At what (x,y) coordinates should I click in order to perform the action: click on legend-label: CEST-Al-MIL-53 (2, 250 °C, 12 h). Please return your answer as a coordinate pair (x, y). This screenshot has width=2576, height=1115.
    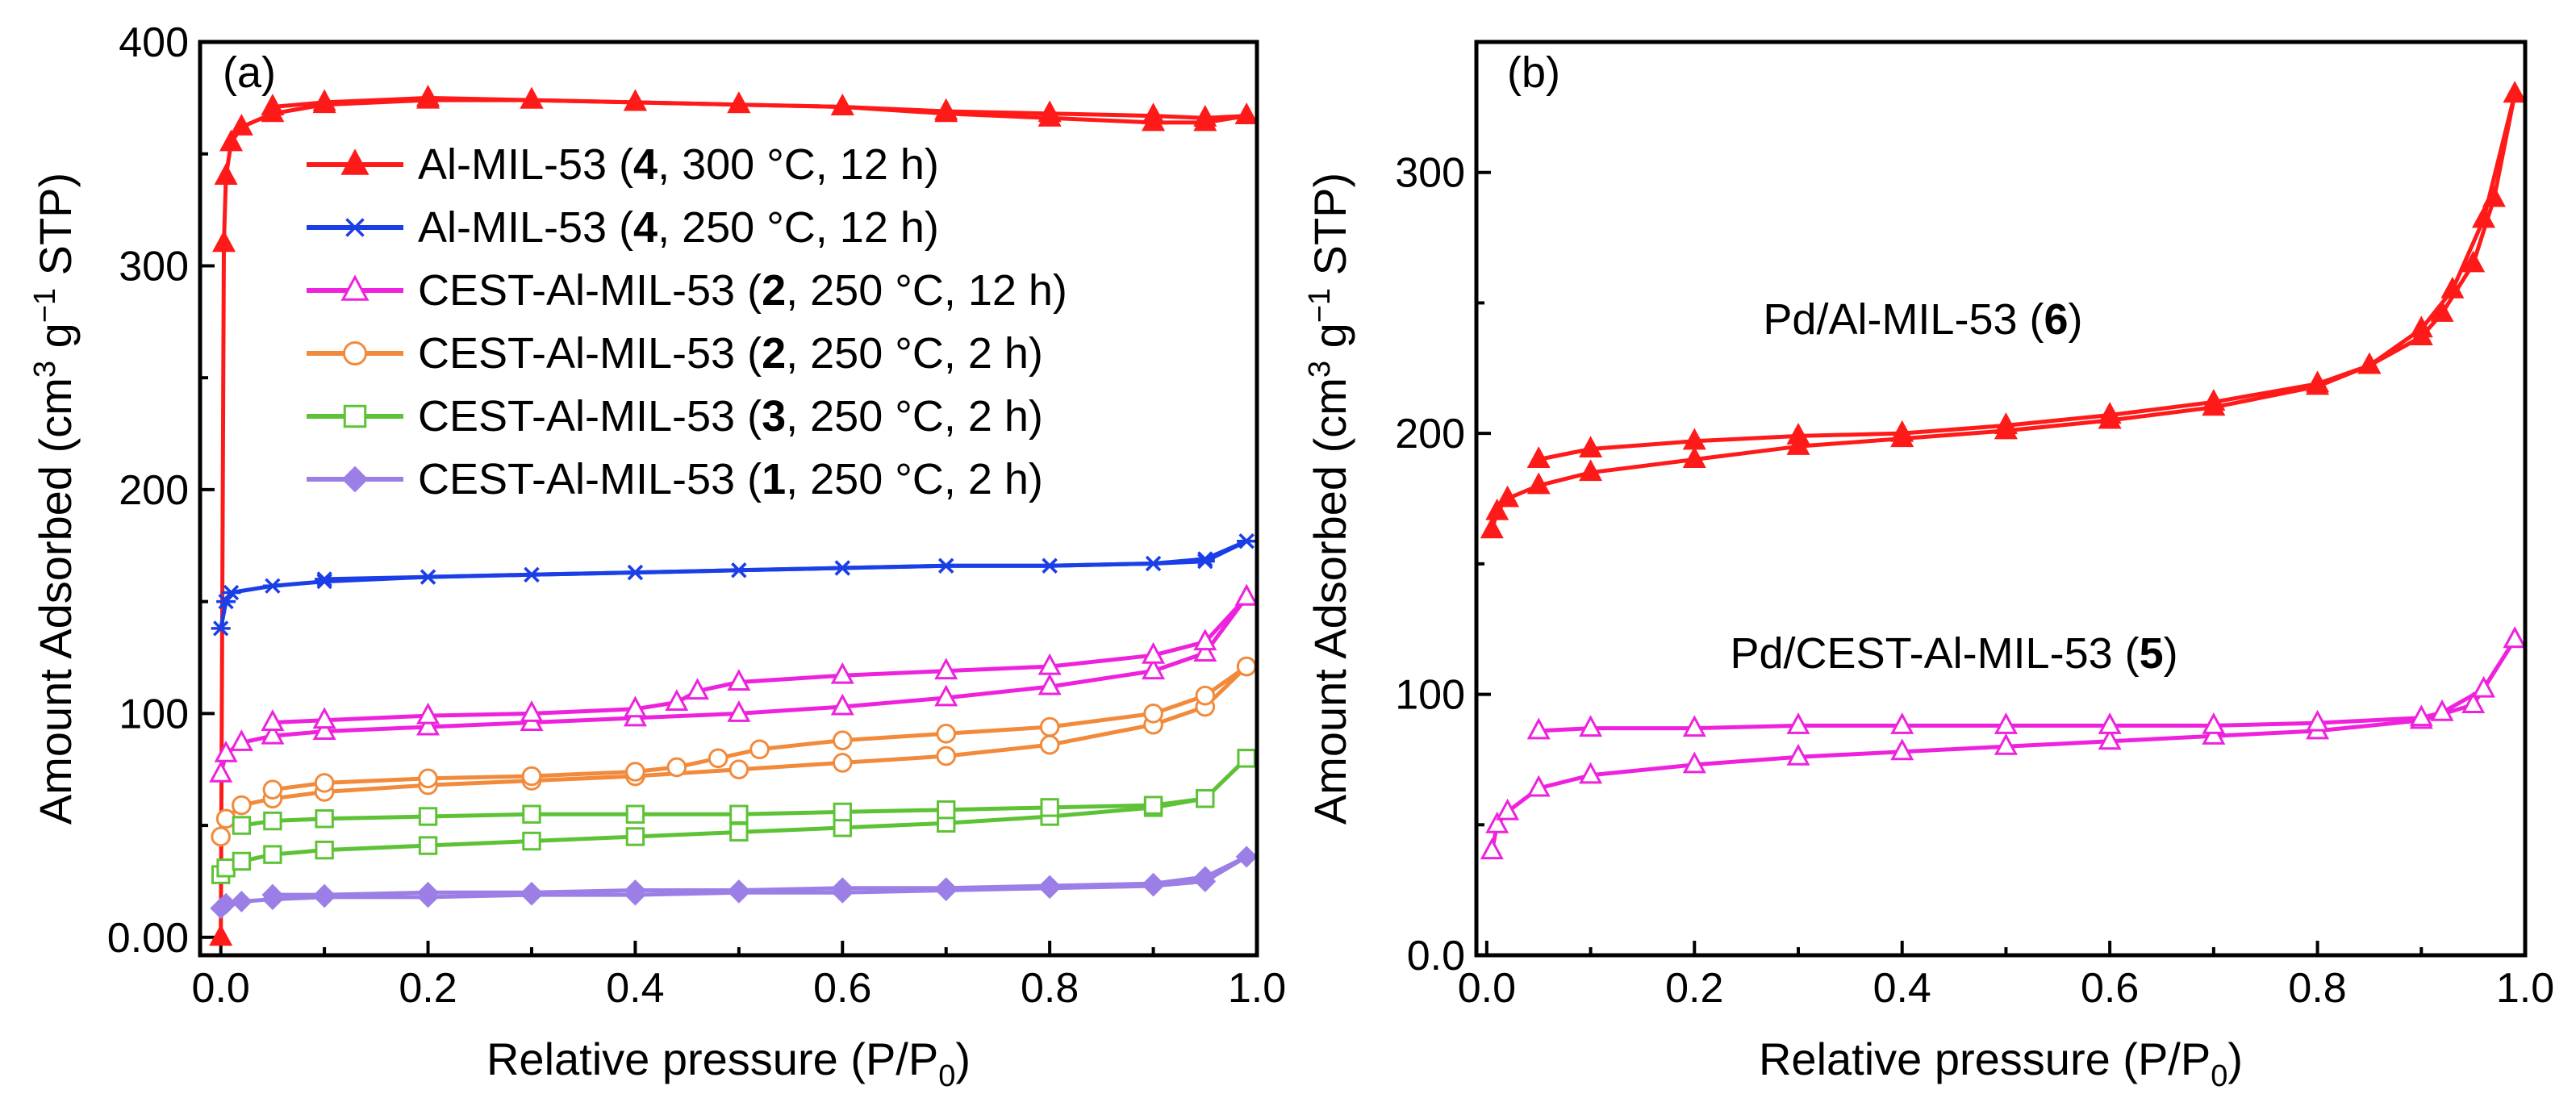
    Looking at the image, I should click on (742, 290).